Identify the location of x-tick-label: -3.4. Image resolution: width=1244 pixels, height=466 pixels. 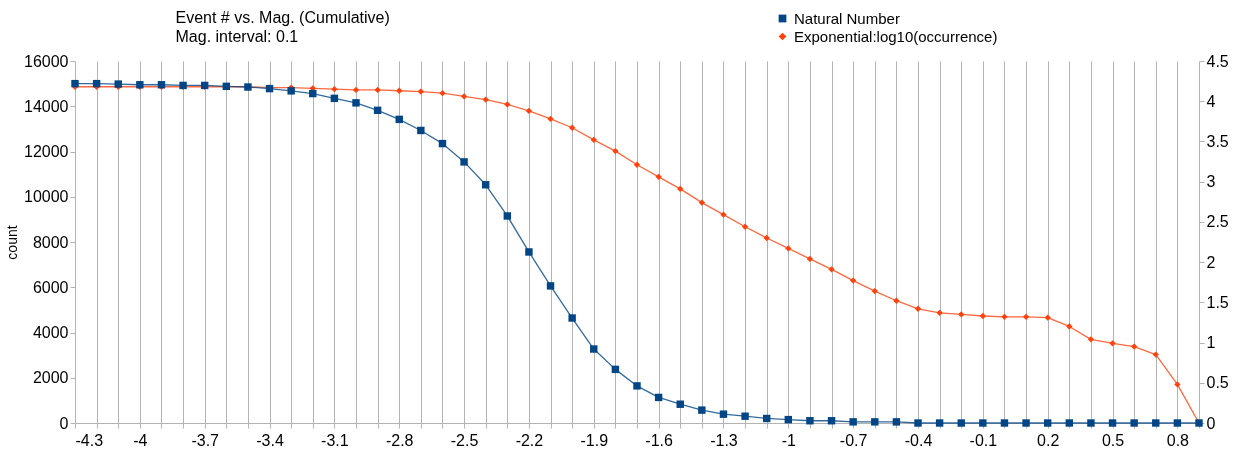
(270, 440).